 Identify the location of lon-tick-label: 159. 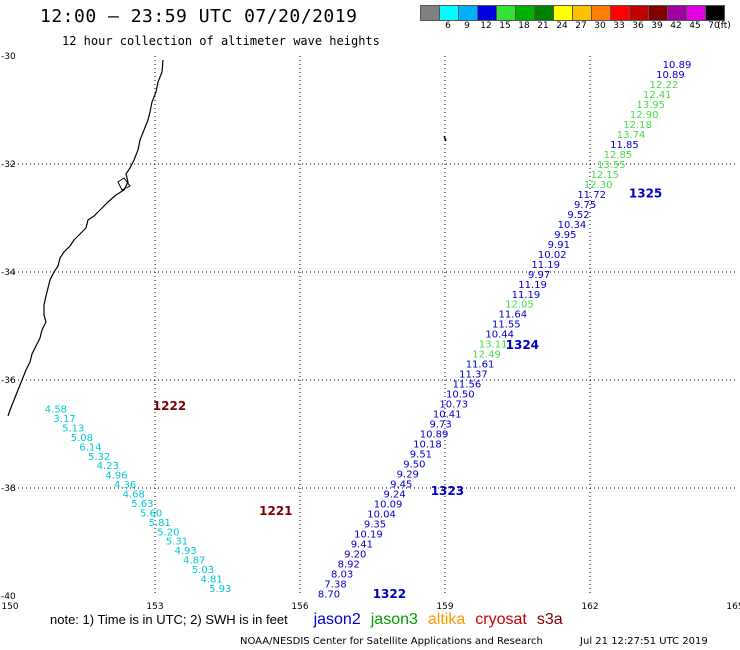
(444, 607).